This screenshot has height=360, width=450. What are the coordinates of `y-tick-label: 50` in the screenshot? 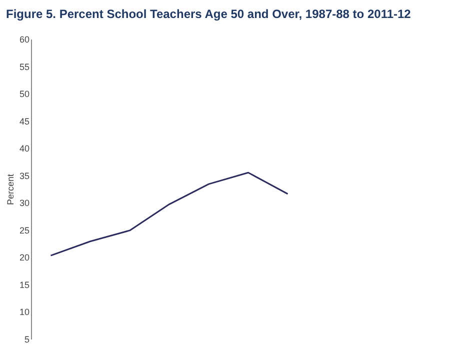 It's located at (24, 94).